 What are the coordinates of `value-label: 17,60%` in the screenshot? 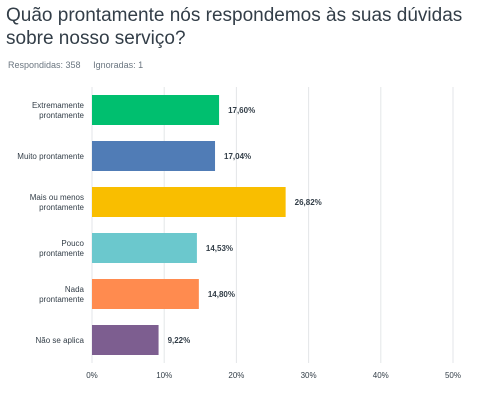 It's located at (241, 110).